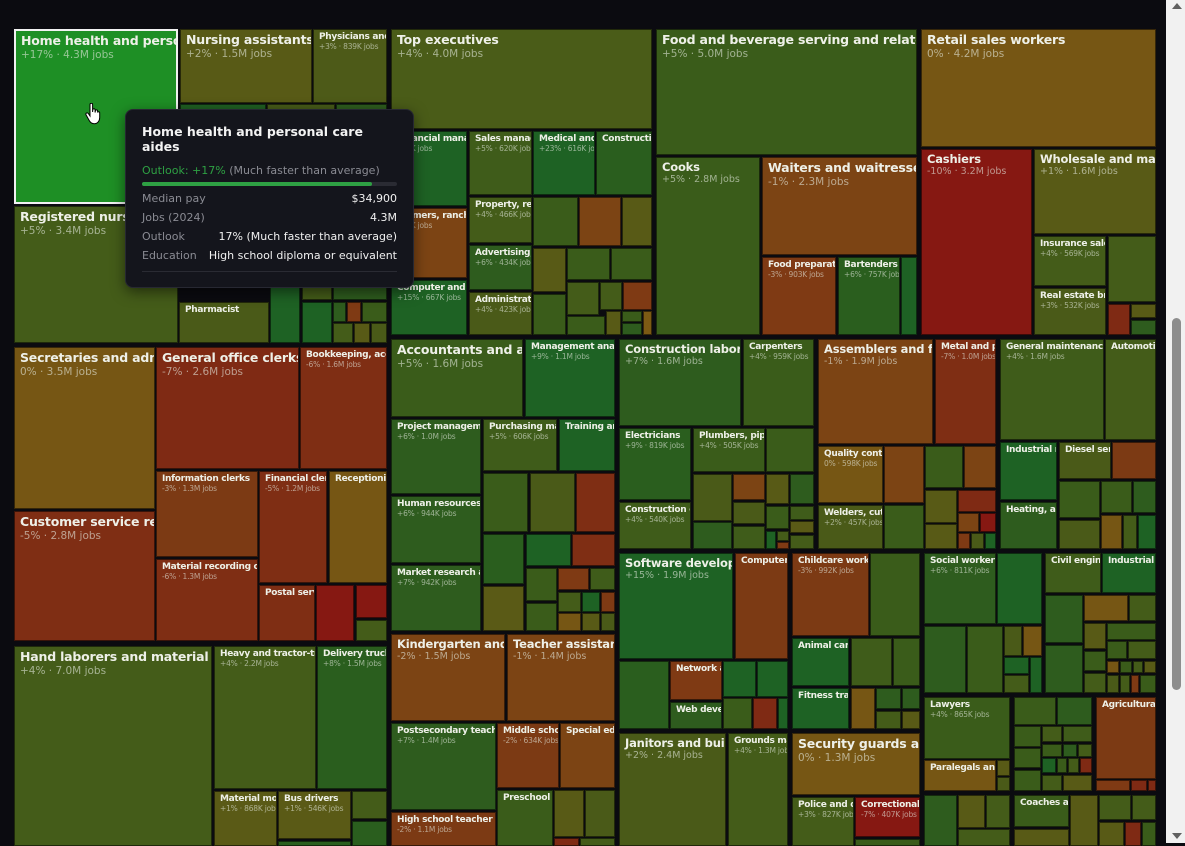  I want to click on occupation-tile: Heating, air, so click(1028, 525).